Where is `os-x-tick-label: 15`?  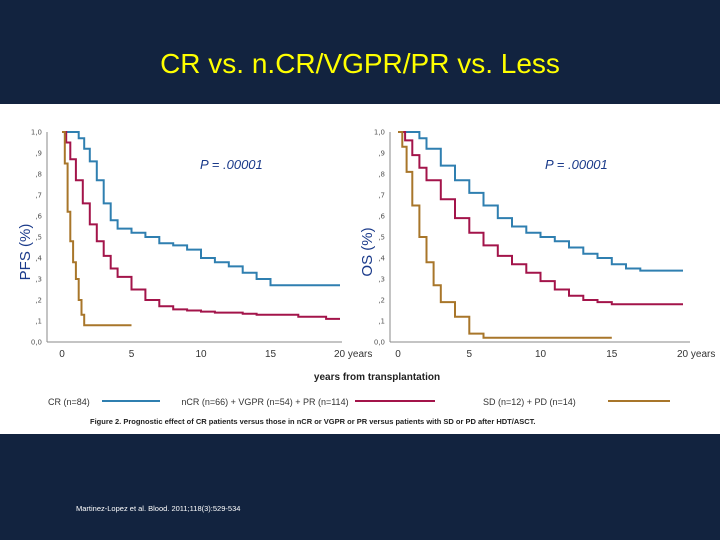
os-x-tick-label: 15 is located at coordinates (612, 354).